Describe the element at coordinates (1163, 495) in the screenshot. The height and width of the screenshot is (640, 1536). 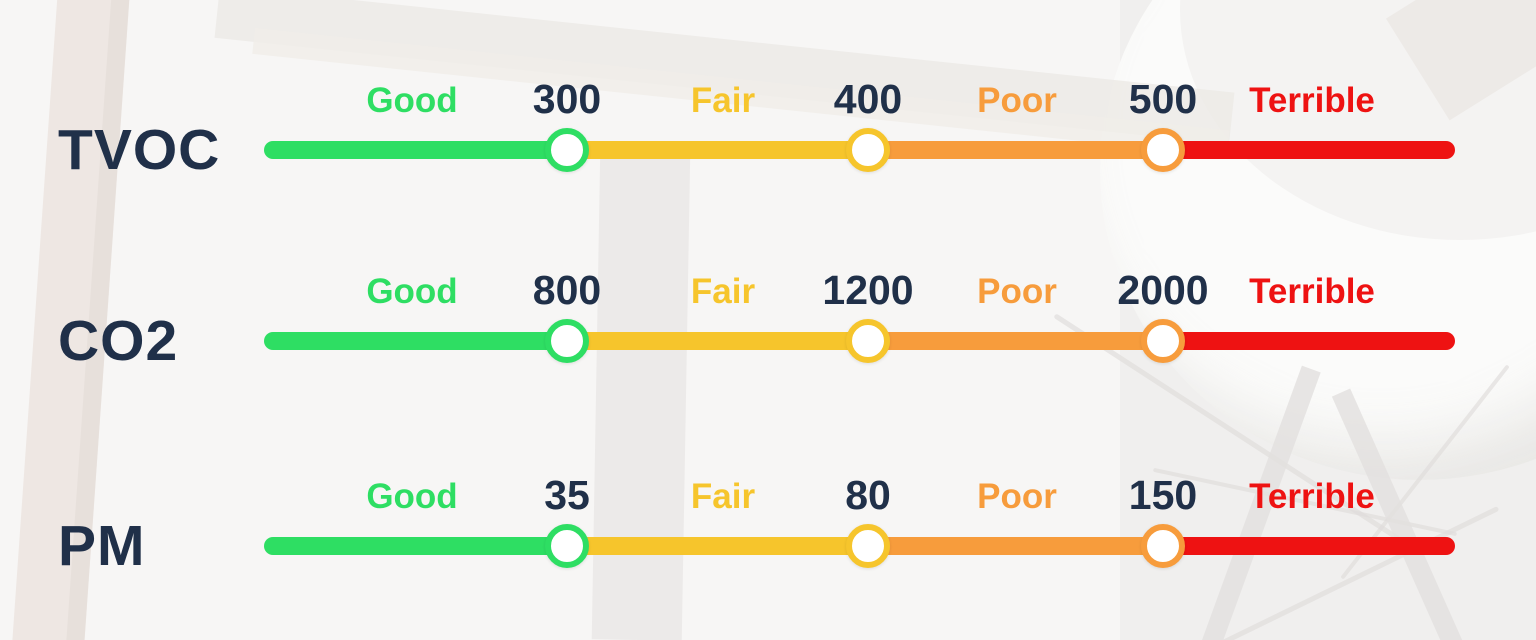
I see `threshold-value: 150` at that location.